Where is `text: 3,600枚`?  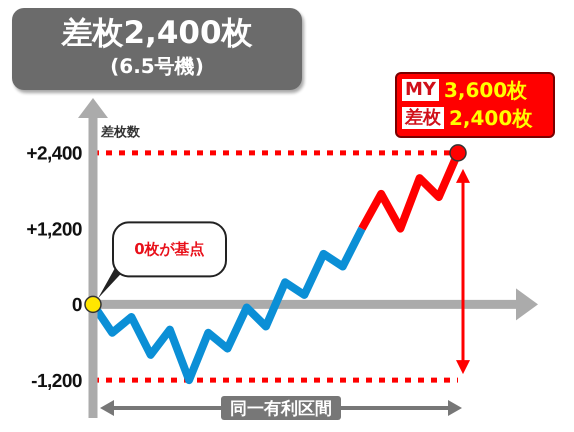
text: 3,600枚 is located at coordinates (486, 90).